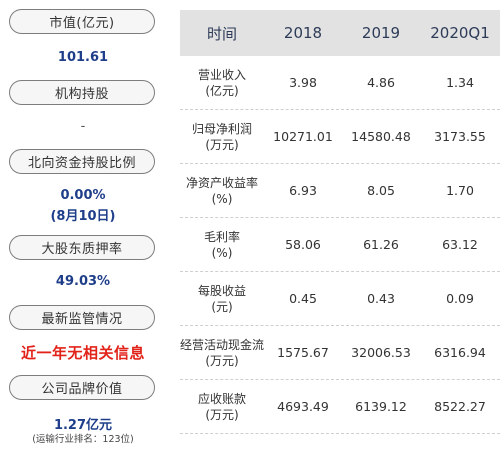  Describe the element at coordinates (303, 406) in the screenshot. I see `cell-2018: 4693.49` at that location.